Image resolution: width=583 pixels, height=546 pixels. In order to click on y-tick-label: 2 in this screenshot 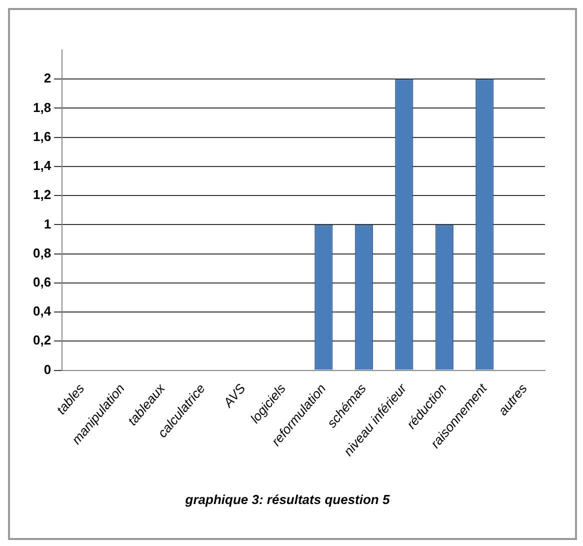, I will do `click(48, 78)`.